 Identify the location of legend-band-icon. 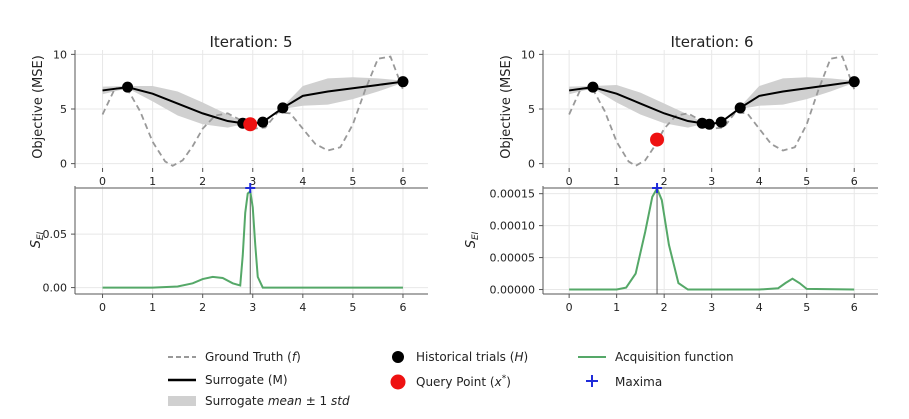
(182, 401).